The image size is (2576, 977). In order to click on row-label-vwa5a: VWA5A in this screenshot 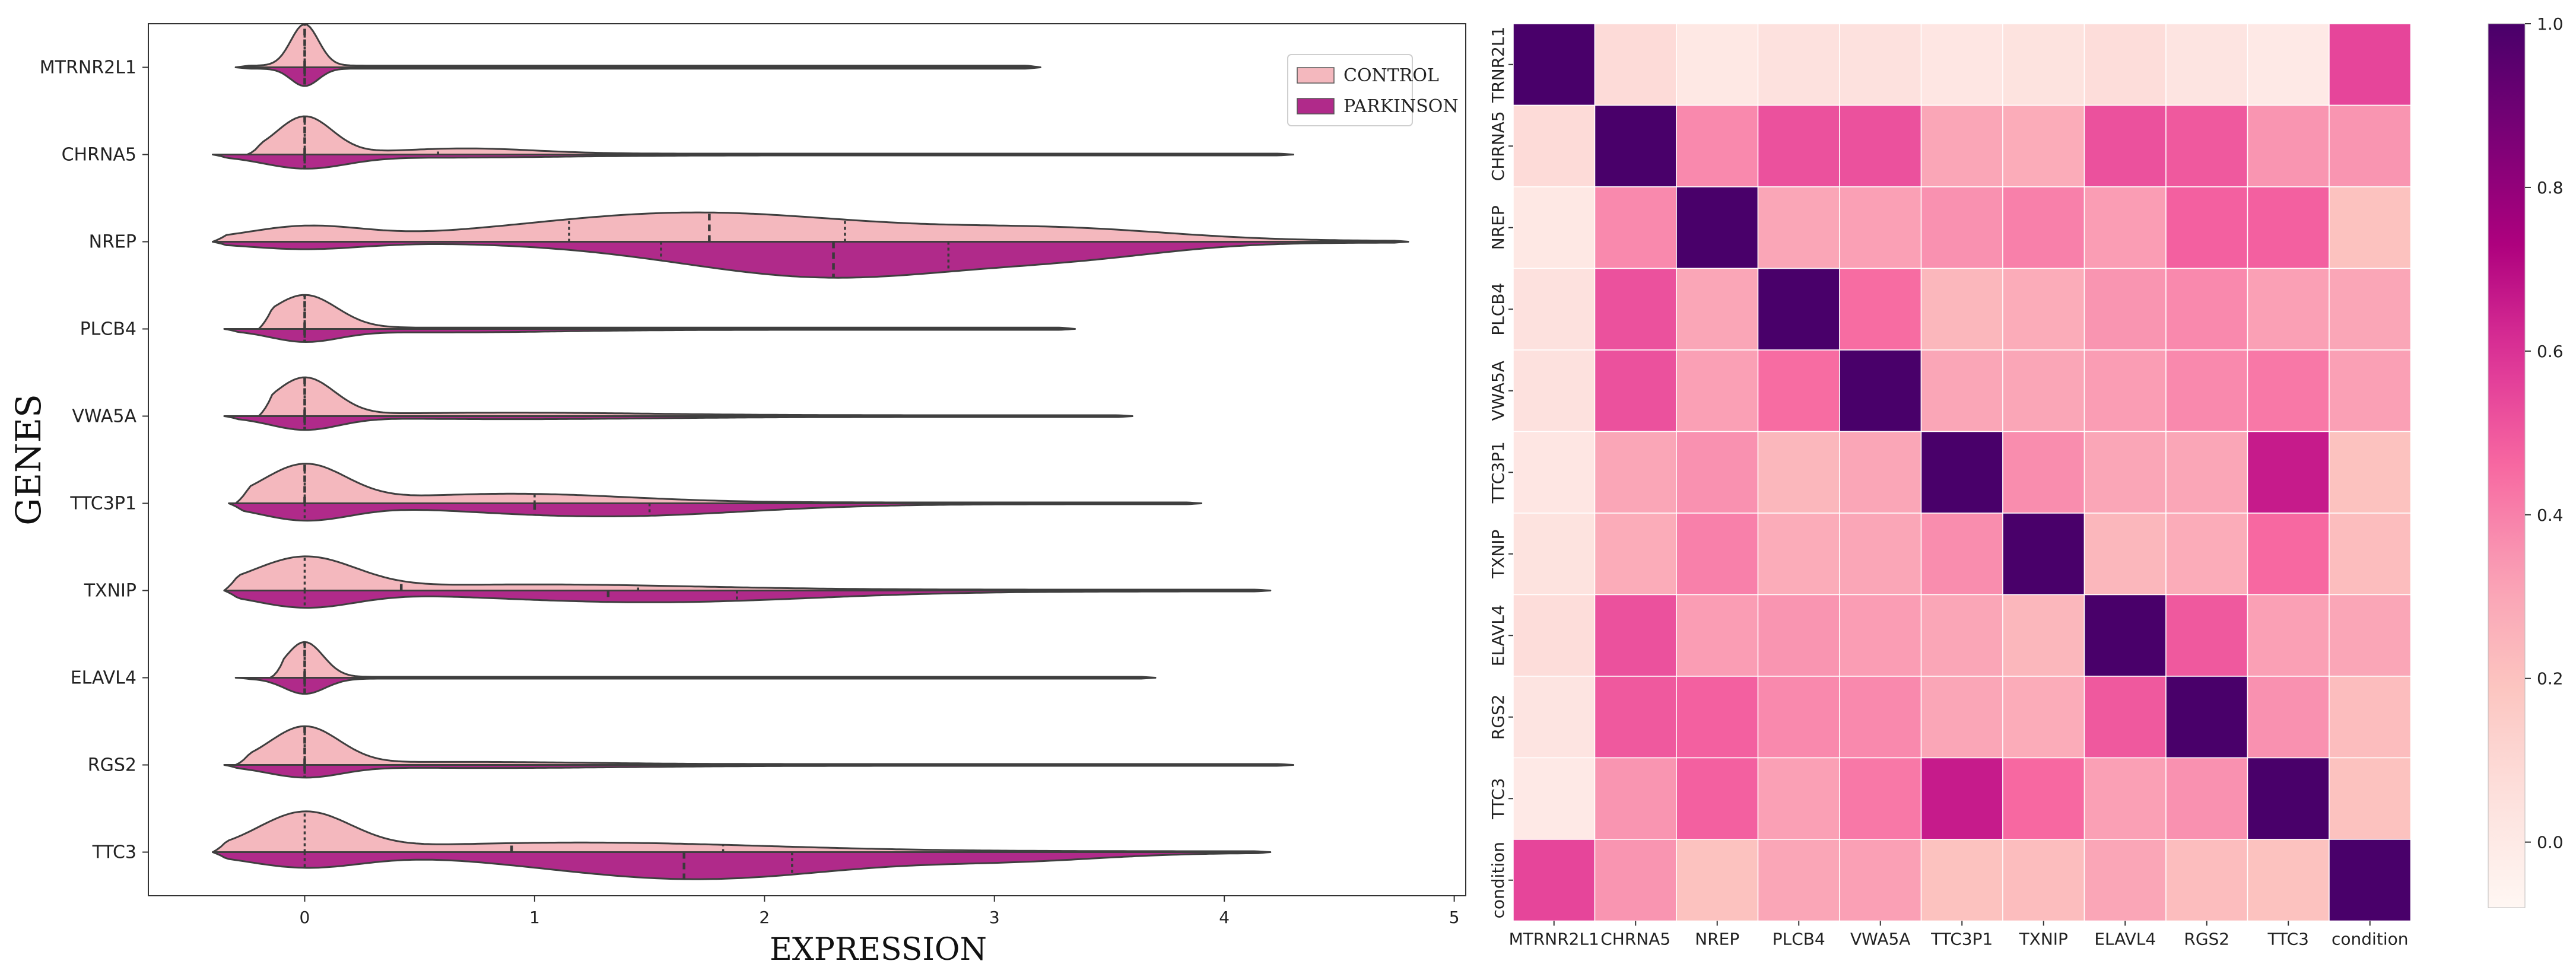, I will do `click(1498, 391)`.